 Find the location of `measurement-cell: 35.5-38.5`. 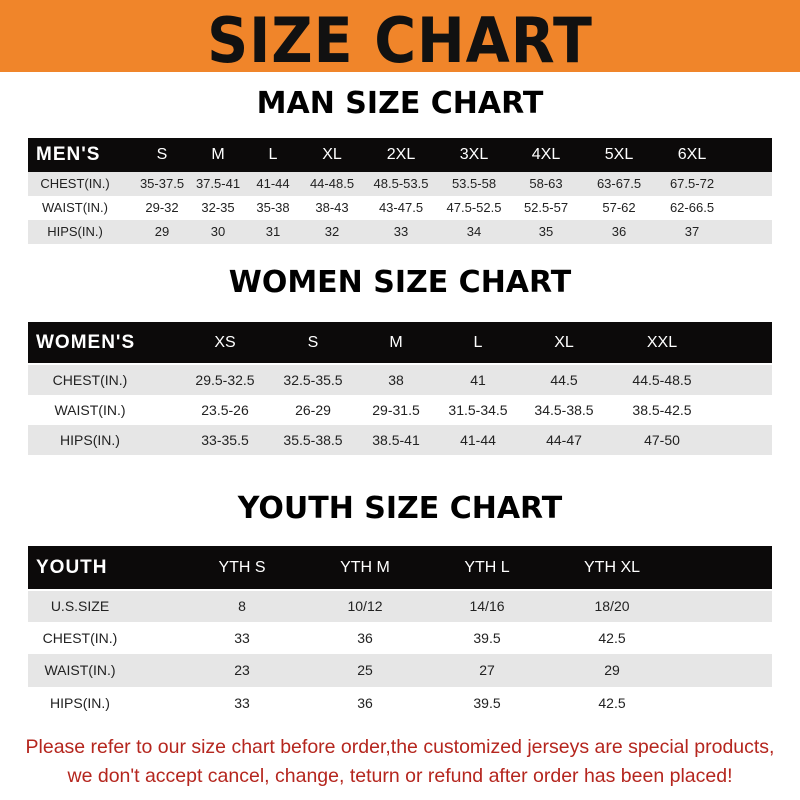

measurement-cell: 35.5-38.5 is located at coordinates (313, 440).